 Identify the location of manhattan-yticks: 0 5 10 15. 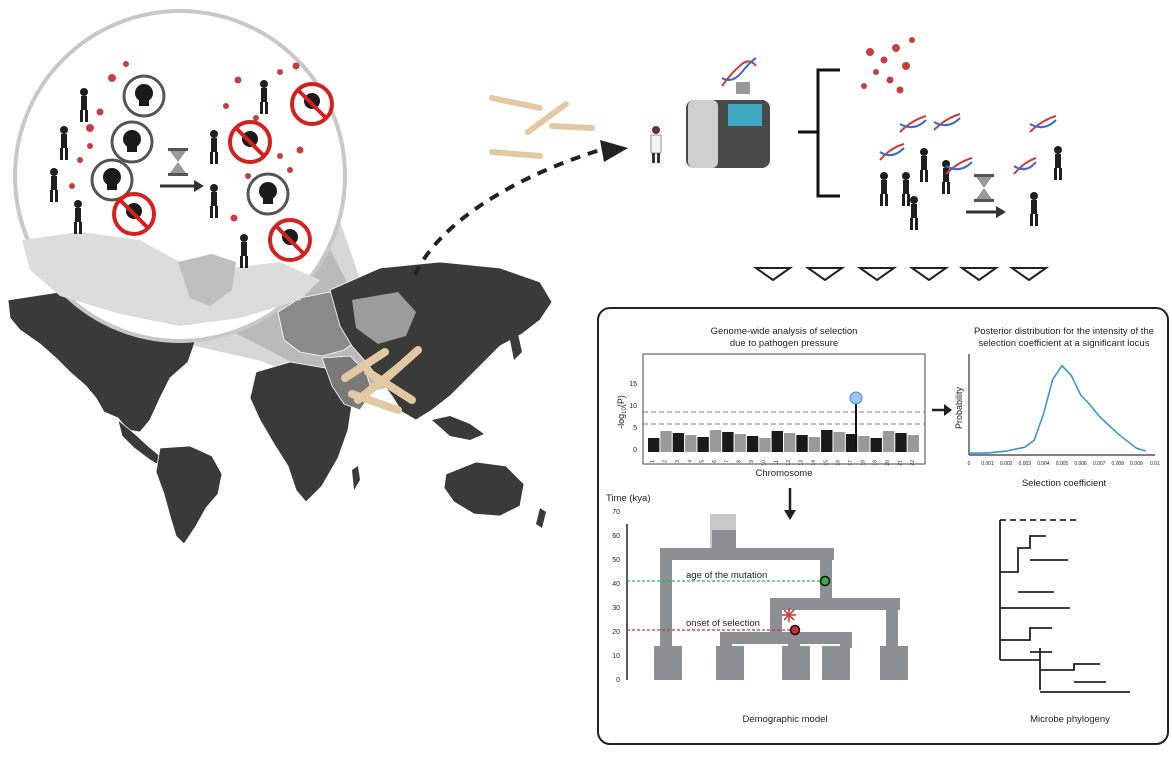
(633, 417).